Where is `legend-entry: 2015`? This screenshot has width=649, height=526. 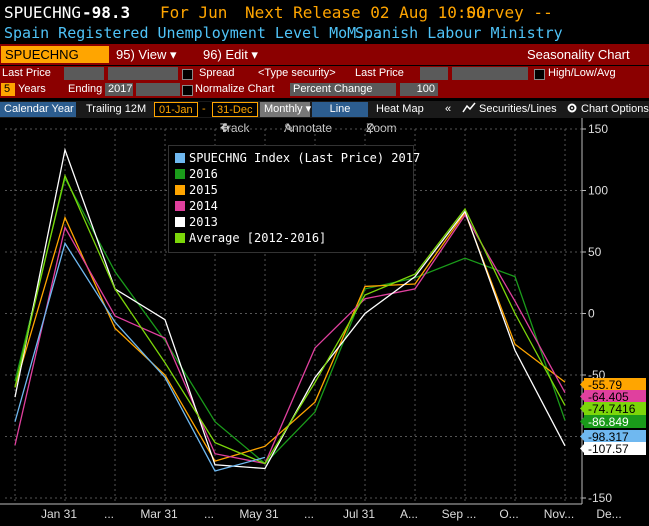
legend-entry: 2015 is located at coordinates (196, 191).